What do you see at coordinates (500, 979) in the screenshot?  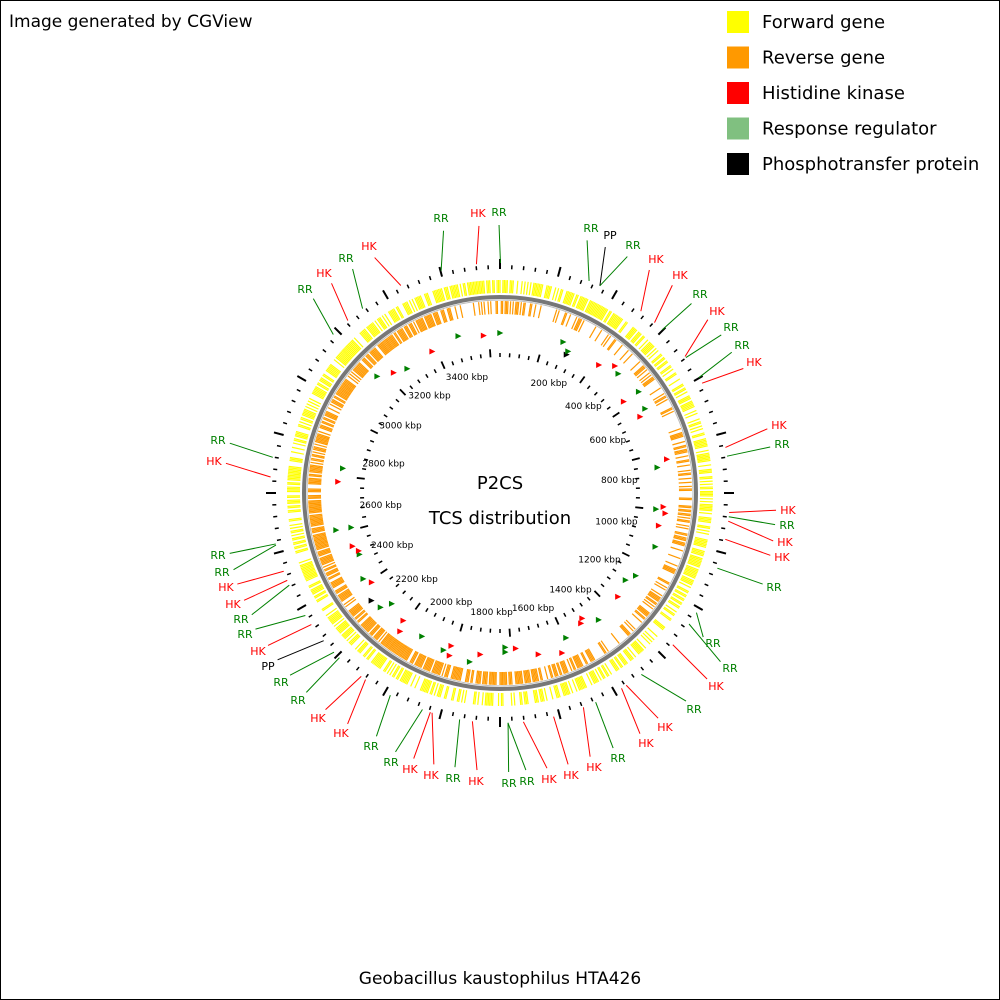 I see `caption: Geobacillus kaustophilus HTA426` at bounding box center [500, 979].